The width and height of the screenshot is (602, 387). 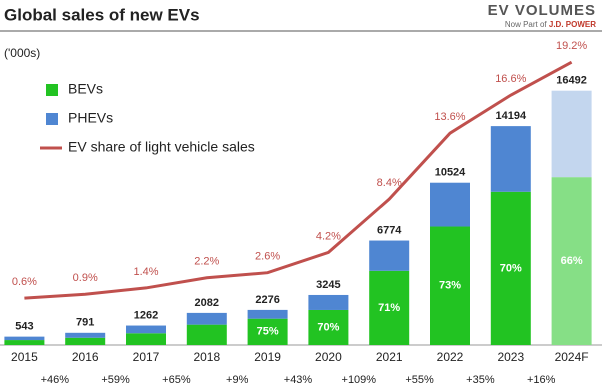 What do you see at coordinates (267, 357) in the screenshot?
I see `x-tick-label: 2019` at bounding box center [267, 357].